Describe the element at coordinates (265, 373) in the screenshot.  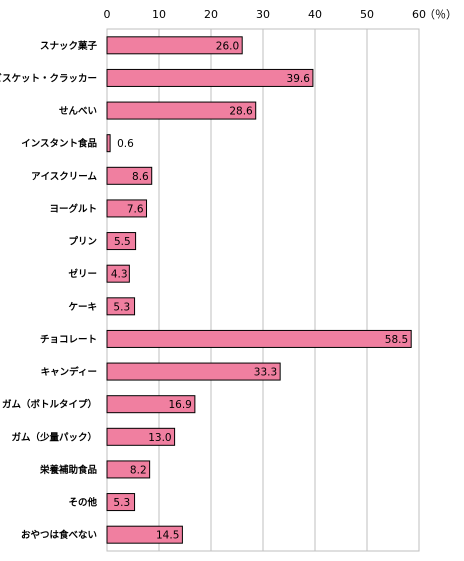
I see `data-label: 33.3` at that location.